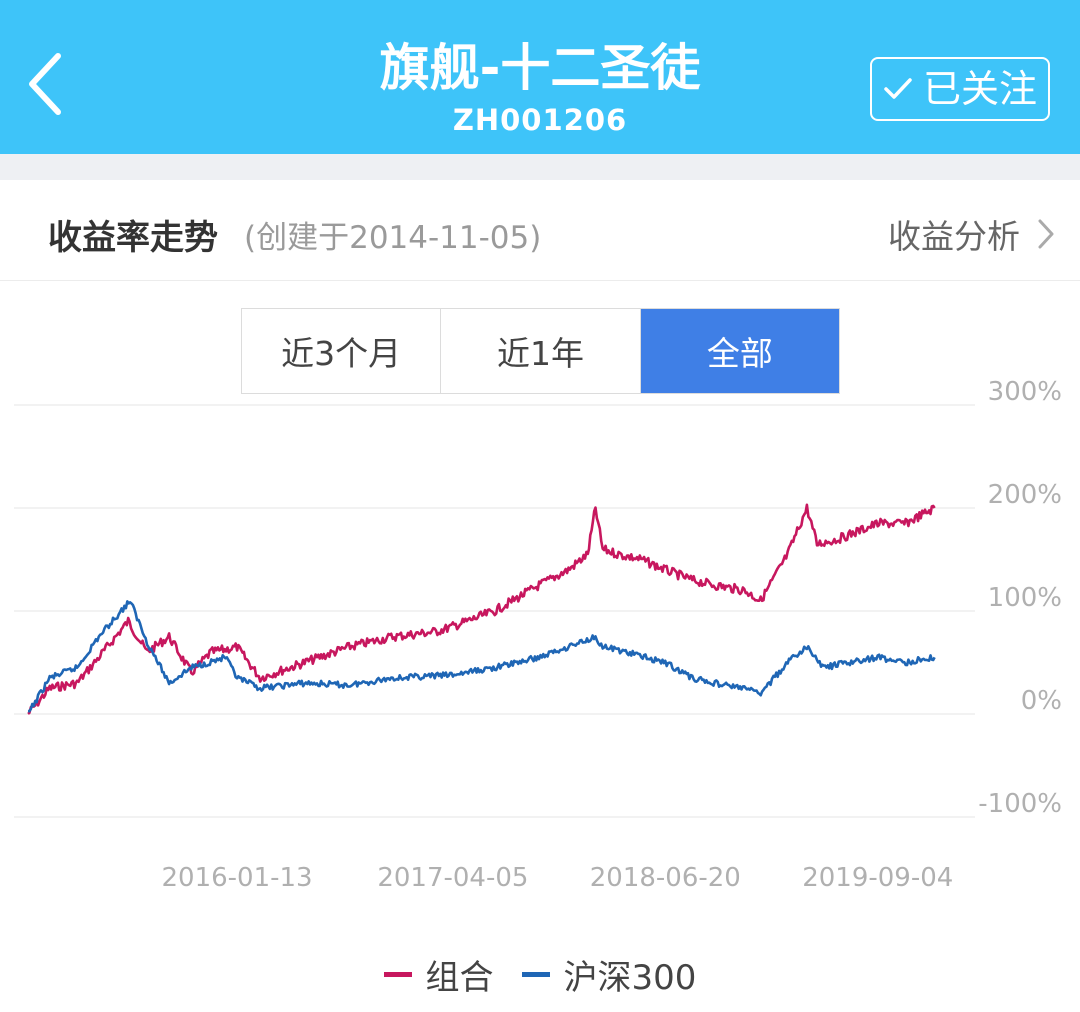  I want to click on legend-swatch-csi300, so click(535, 974).